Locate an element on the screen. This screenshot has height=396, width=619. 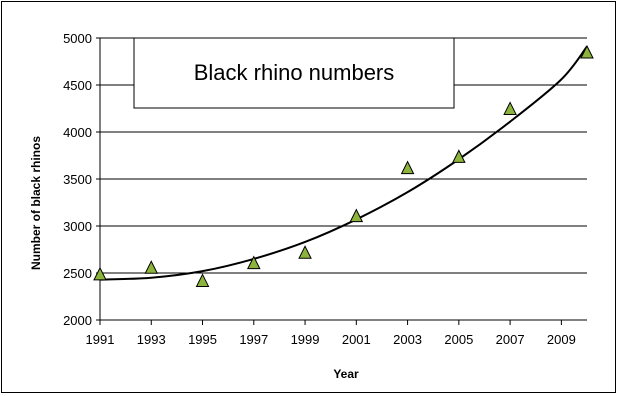
x-tick-label: 2009 is located at coordinates (561, 339).